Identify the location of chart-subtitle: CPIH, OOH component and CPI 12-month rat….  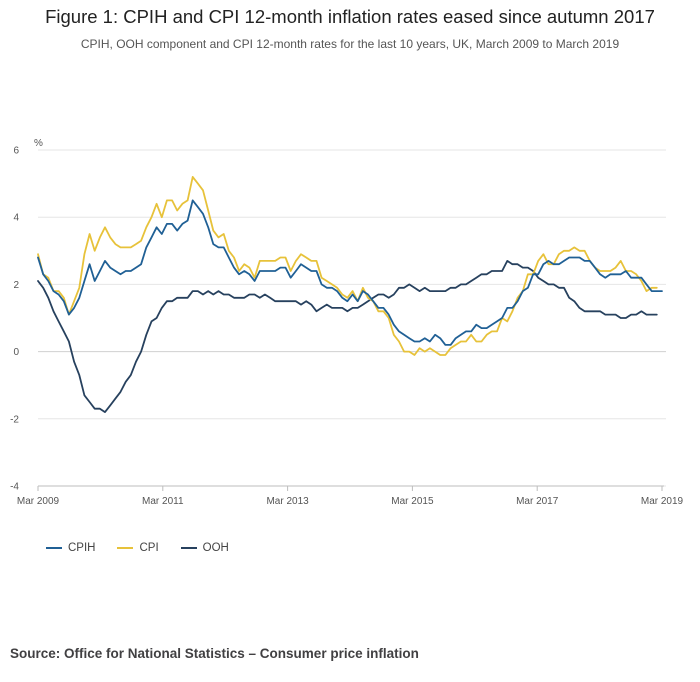
(350, 44).